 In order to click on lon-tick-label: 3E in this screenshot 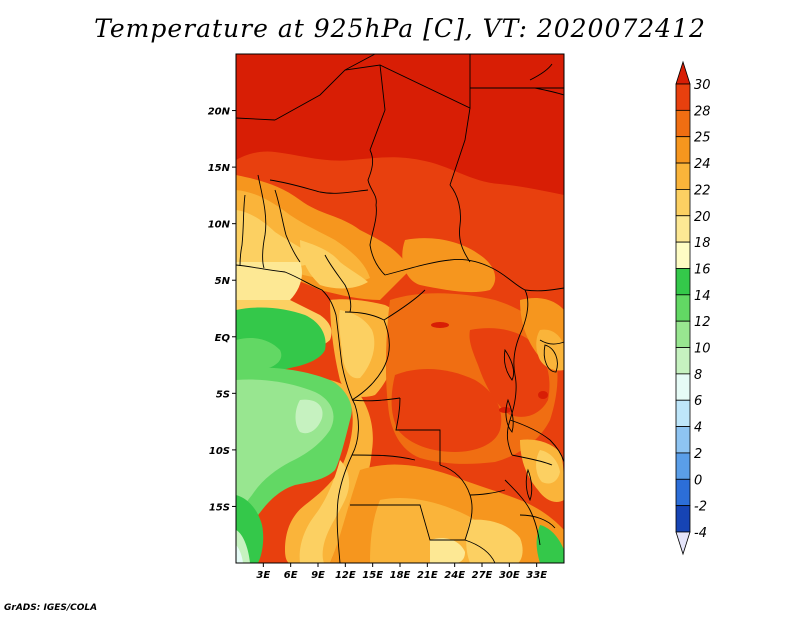, I will do `click(263, 575)`.